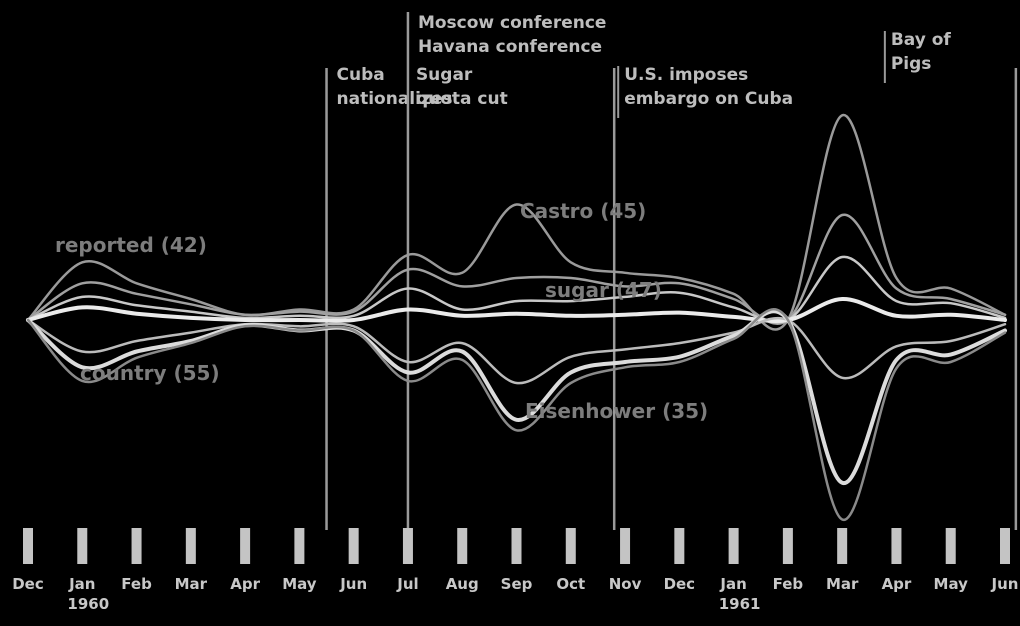 The width and height of the screenshot is (1020, 626). Describe the element at coordinates (570, 584) in the screenshot. I see `axis-tick-label: Oct` at that location.